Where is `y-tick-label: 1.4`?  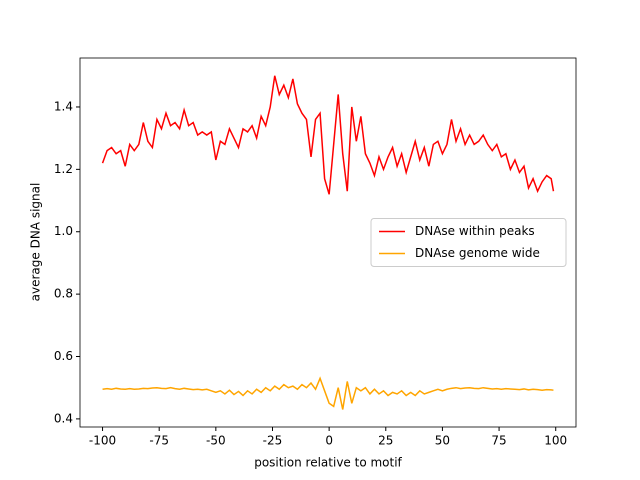
y-tick-label: 1.4 is located at coordinates (63, 106).